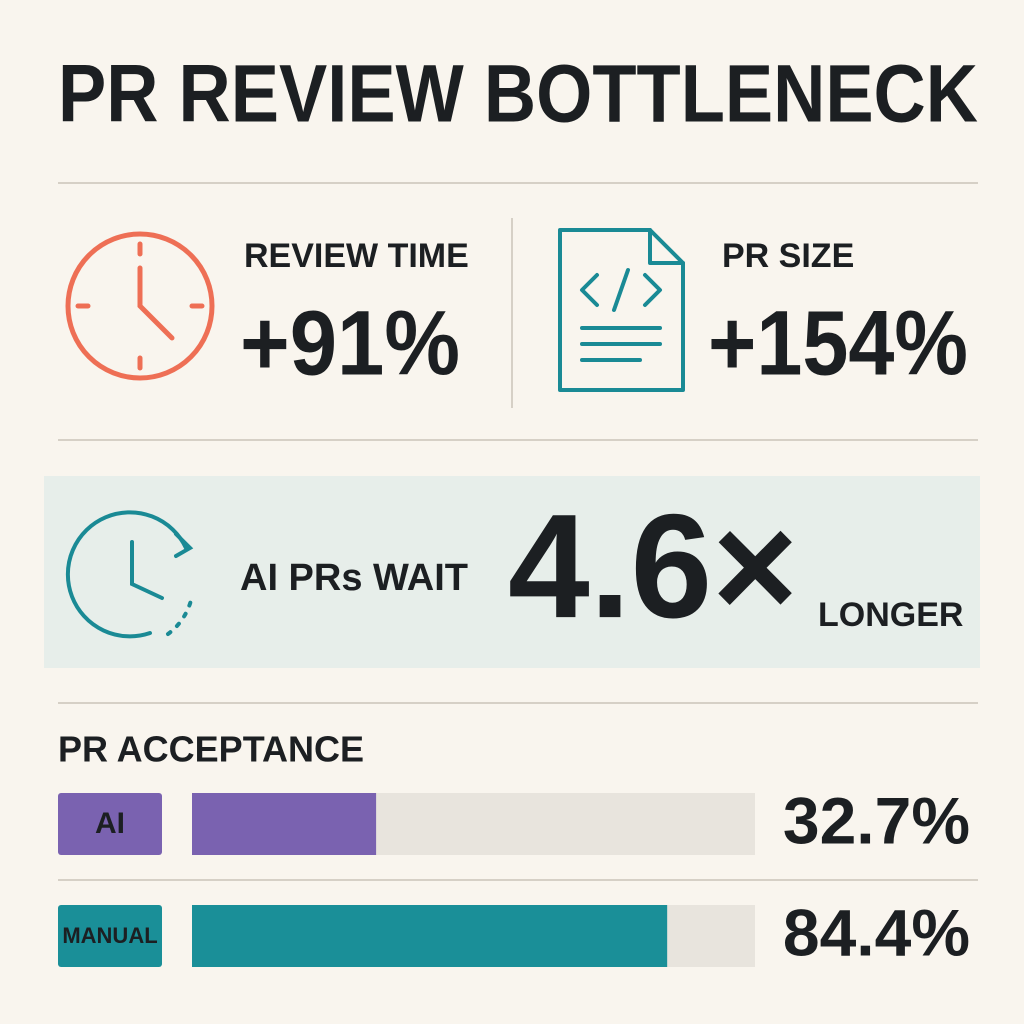 The width and height of the screenshot is (1024, 1024). I want to click on stat-label: PR SIZE, so click(788, 256).